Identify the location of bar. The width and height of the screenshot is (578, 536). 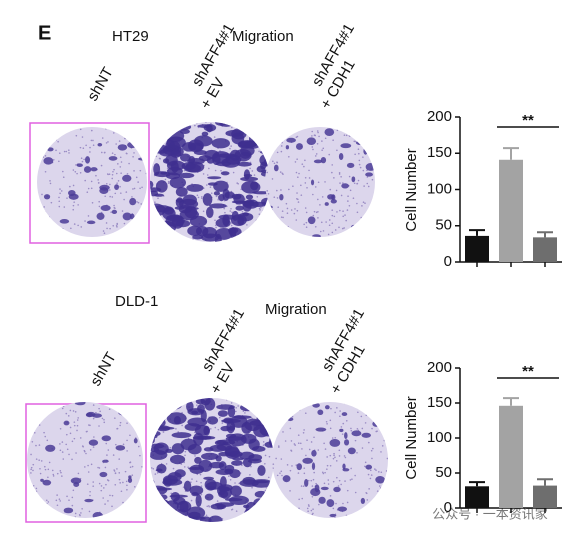
(545, 496).